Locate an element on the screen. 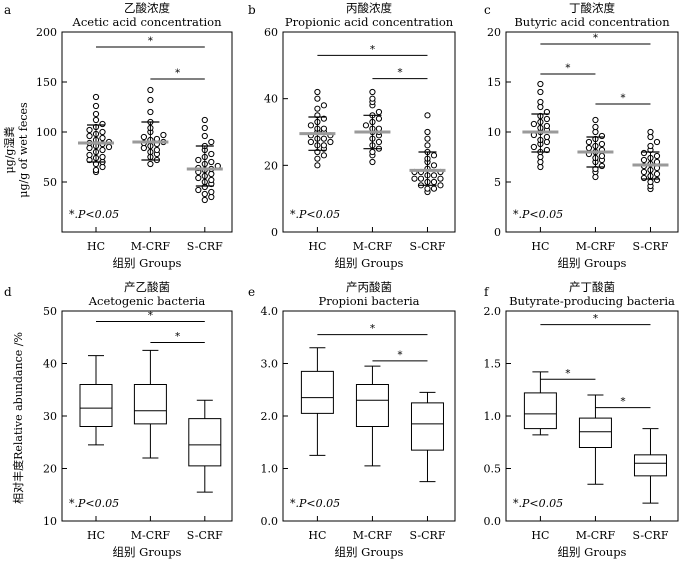  x-tick-label: HC is located at coordinates (540, 246).